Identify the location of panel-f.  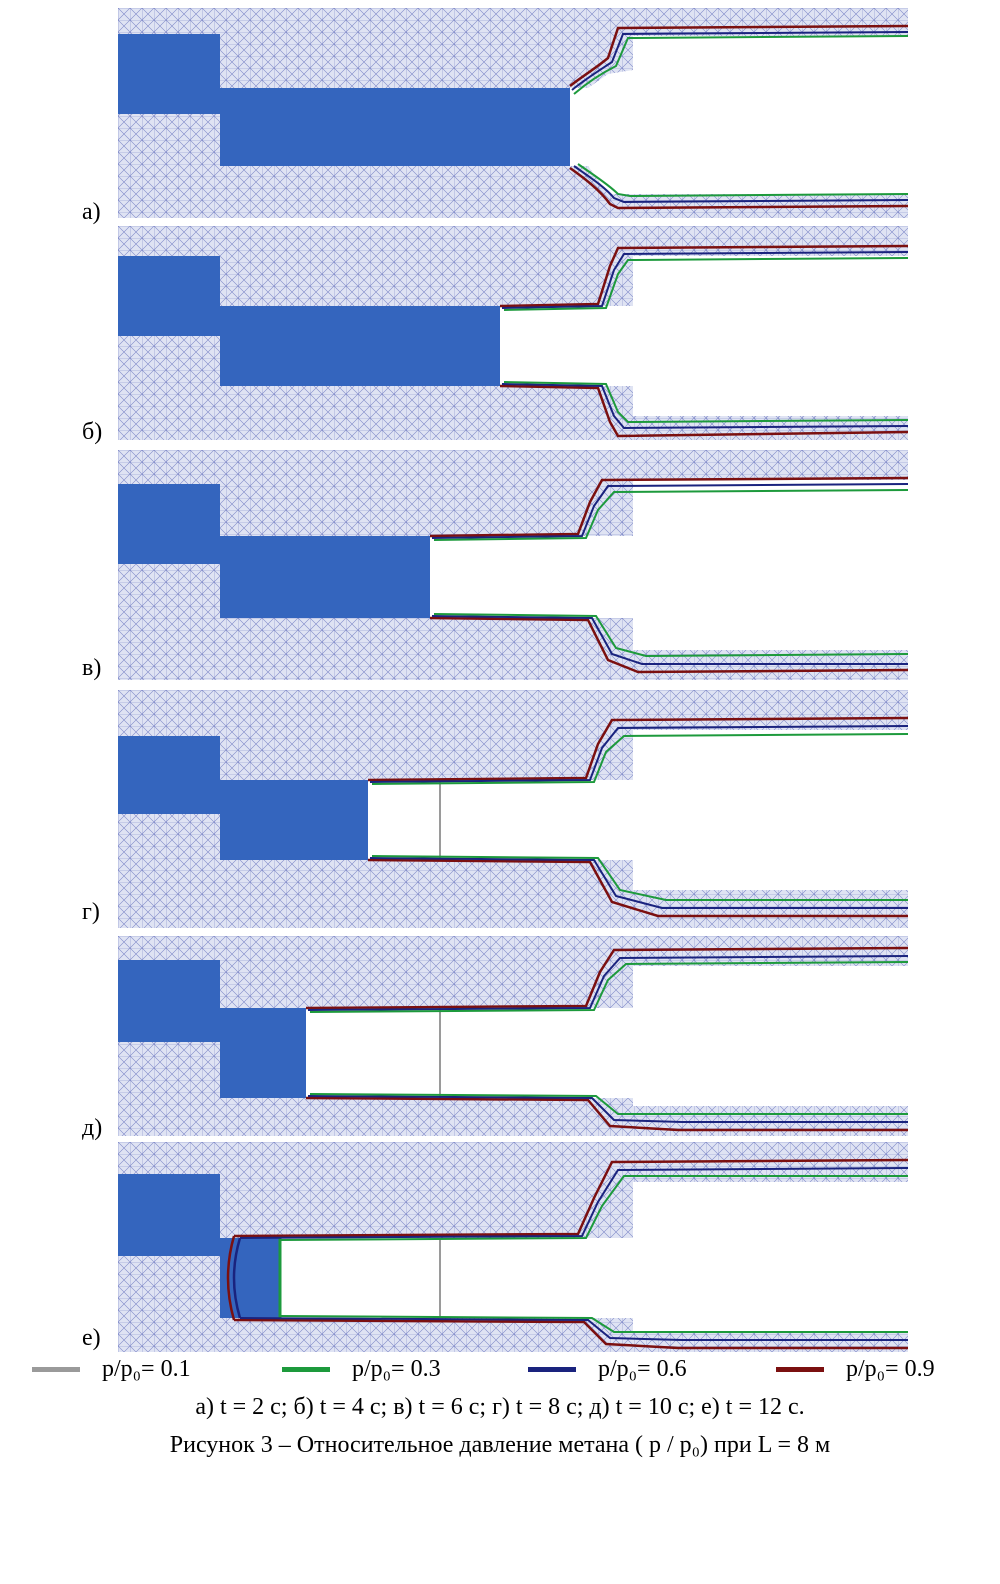
(513, 1247).